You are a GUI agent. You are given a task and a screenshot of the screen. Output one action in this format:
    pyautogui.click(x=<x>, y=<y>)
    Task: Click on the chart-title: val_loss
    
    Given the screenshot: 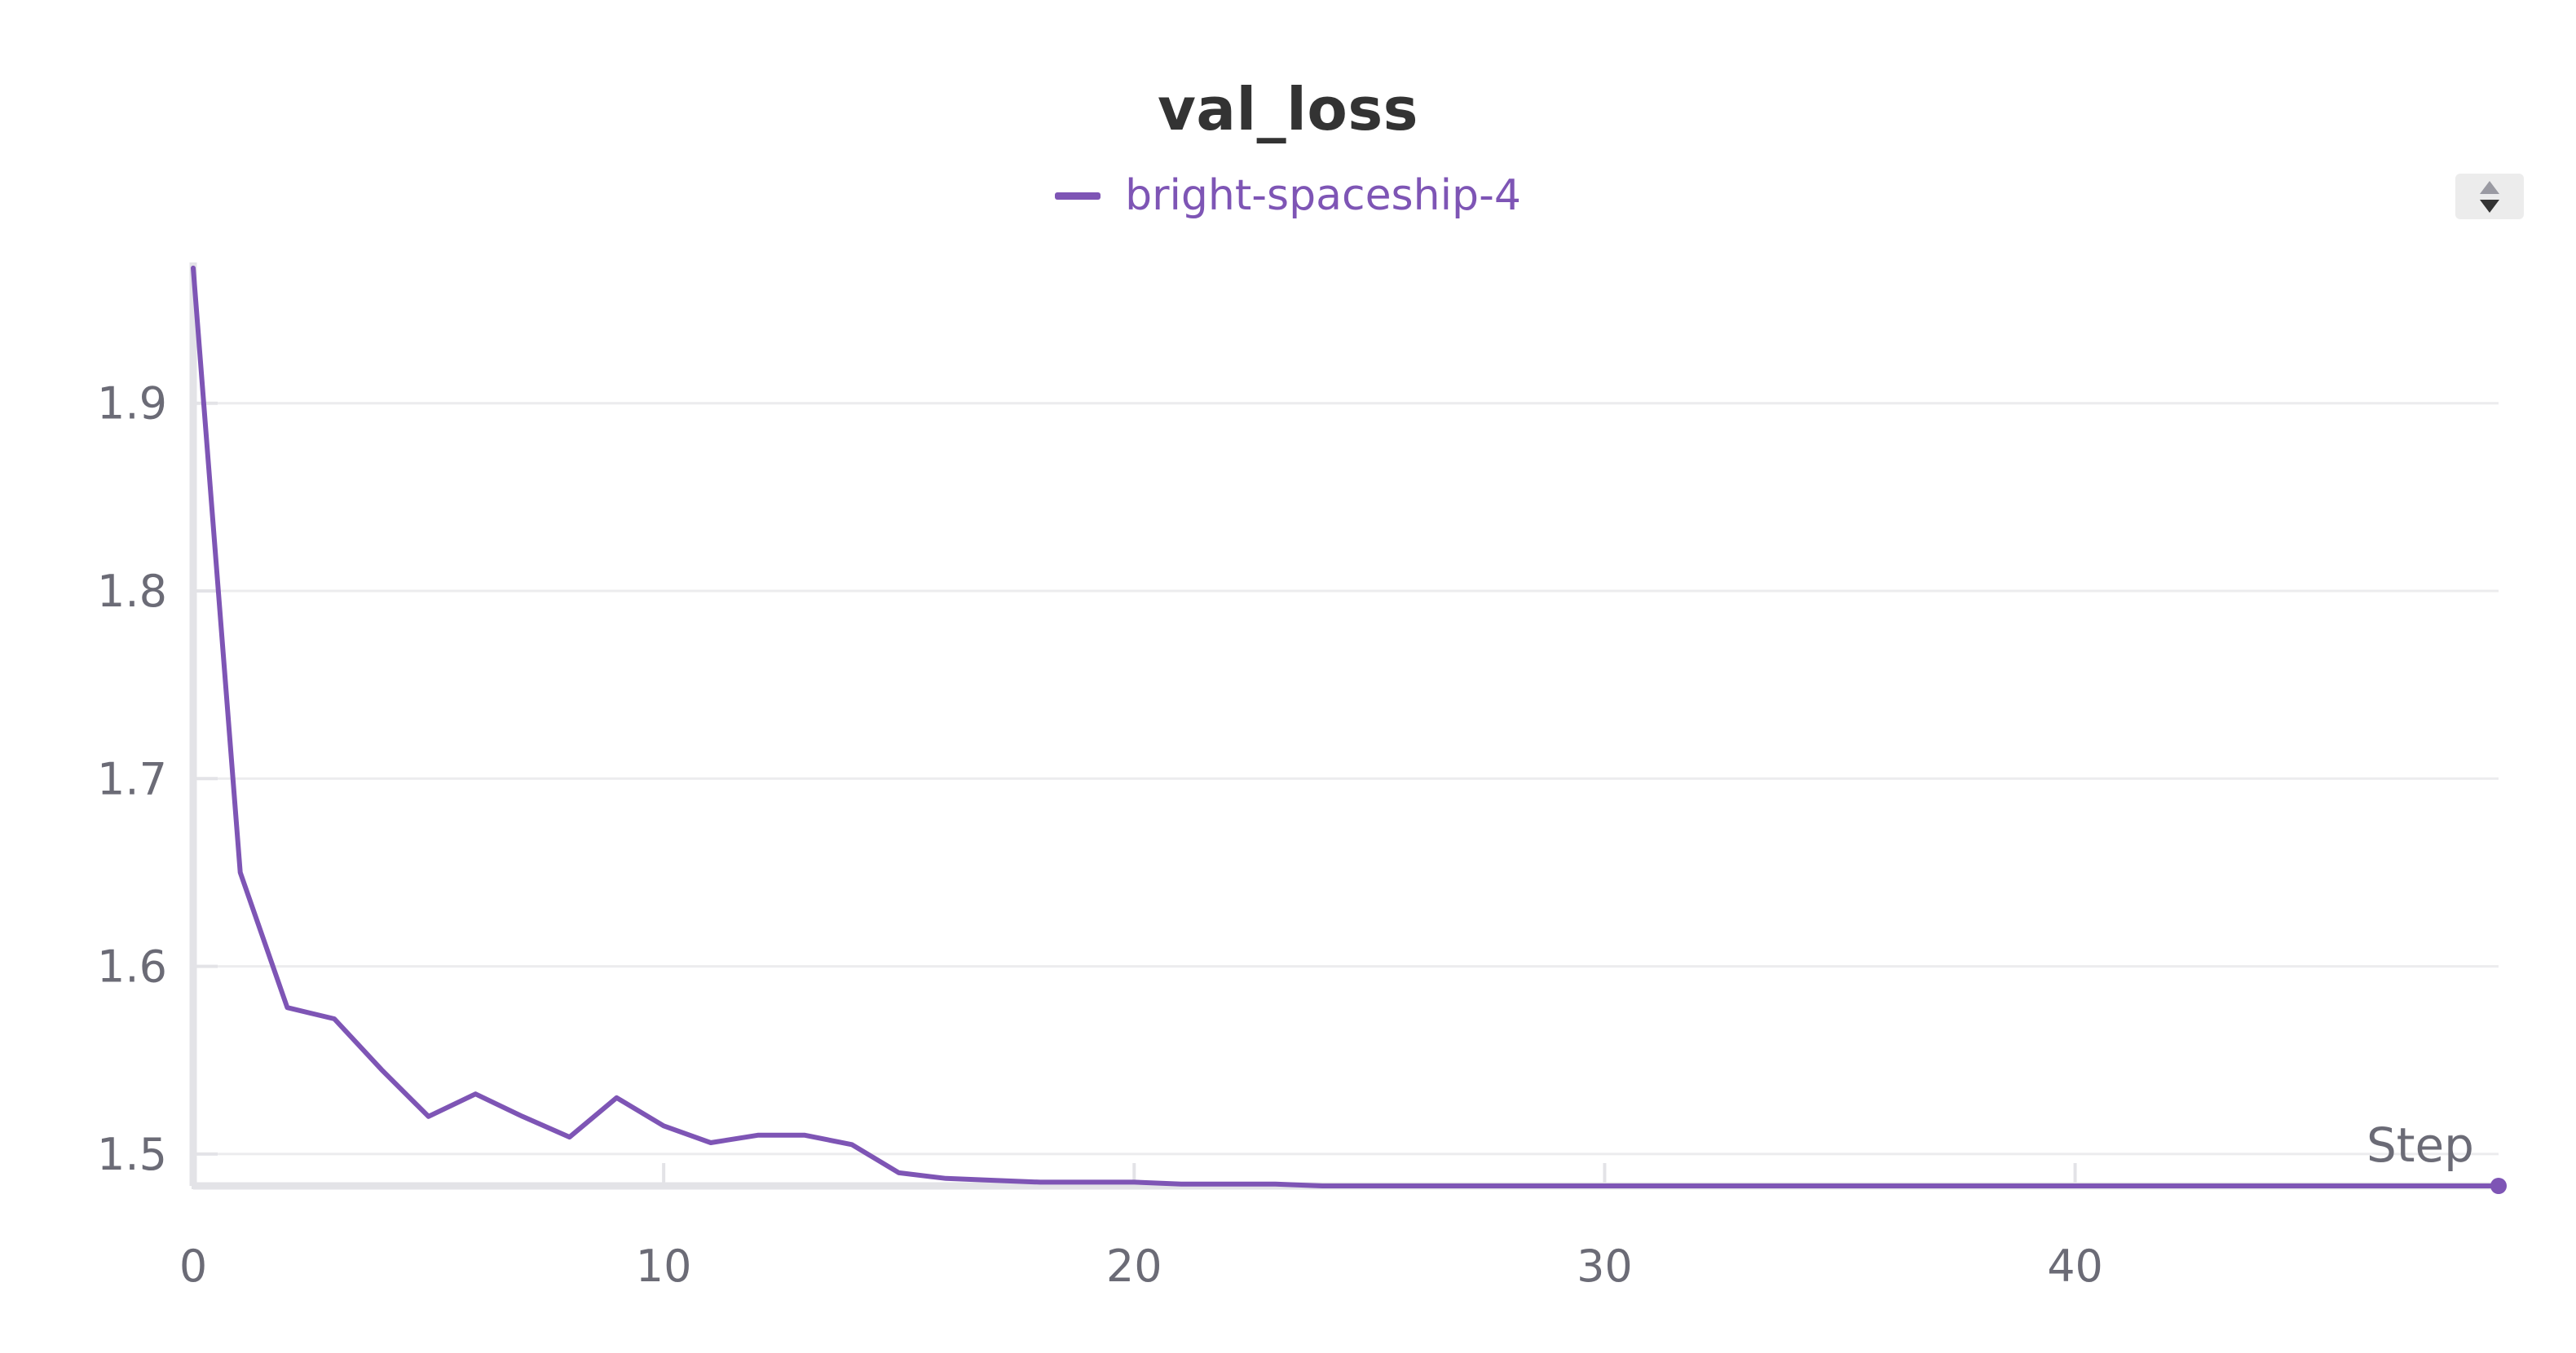 What is the action you would take?
    pyautogui.click(x=1288, y=109)
    